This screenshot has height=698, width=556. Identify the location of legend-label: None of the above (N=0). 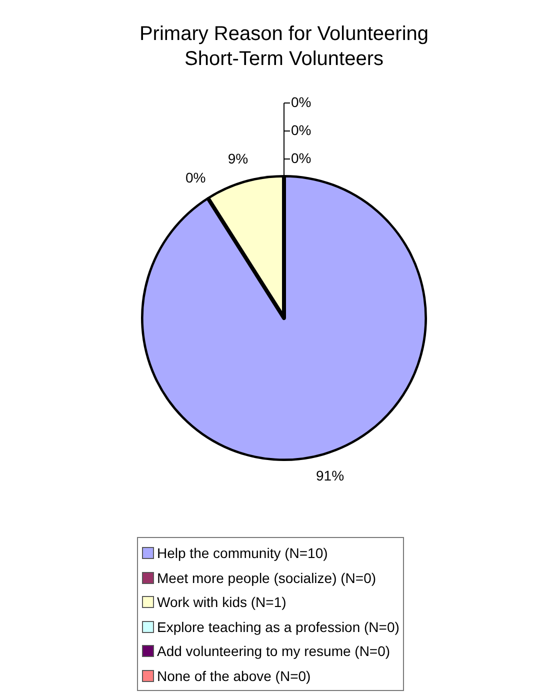
(234, 676).